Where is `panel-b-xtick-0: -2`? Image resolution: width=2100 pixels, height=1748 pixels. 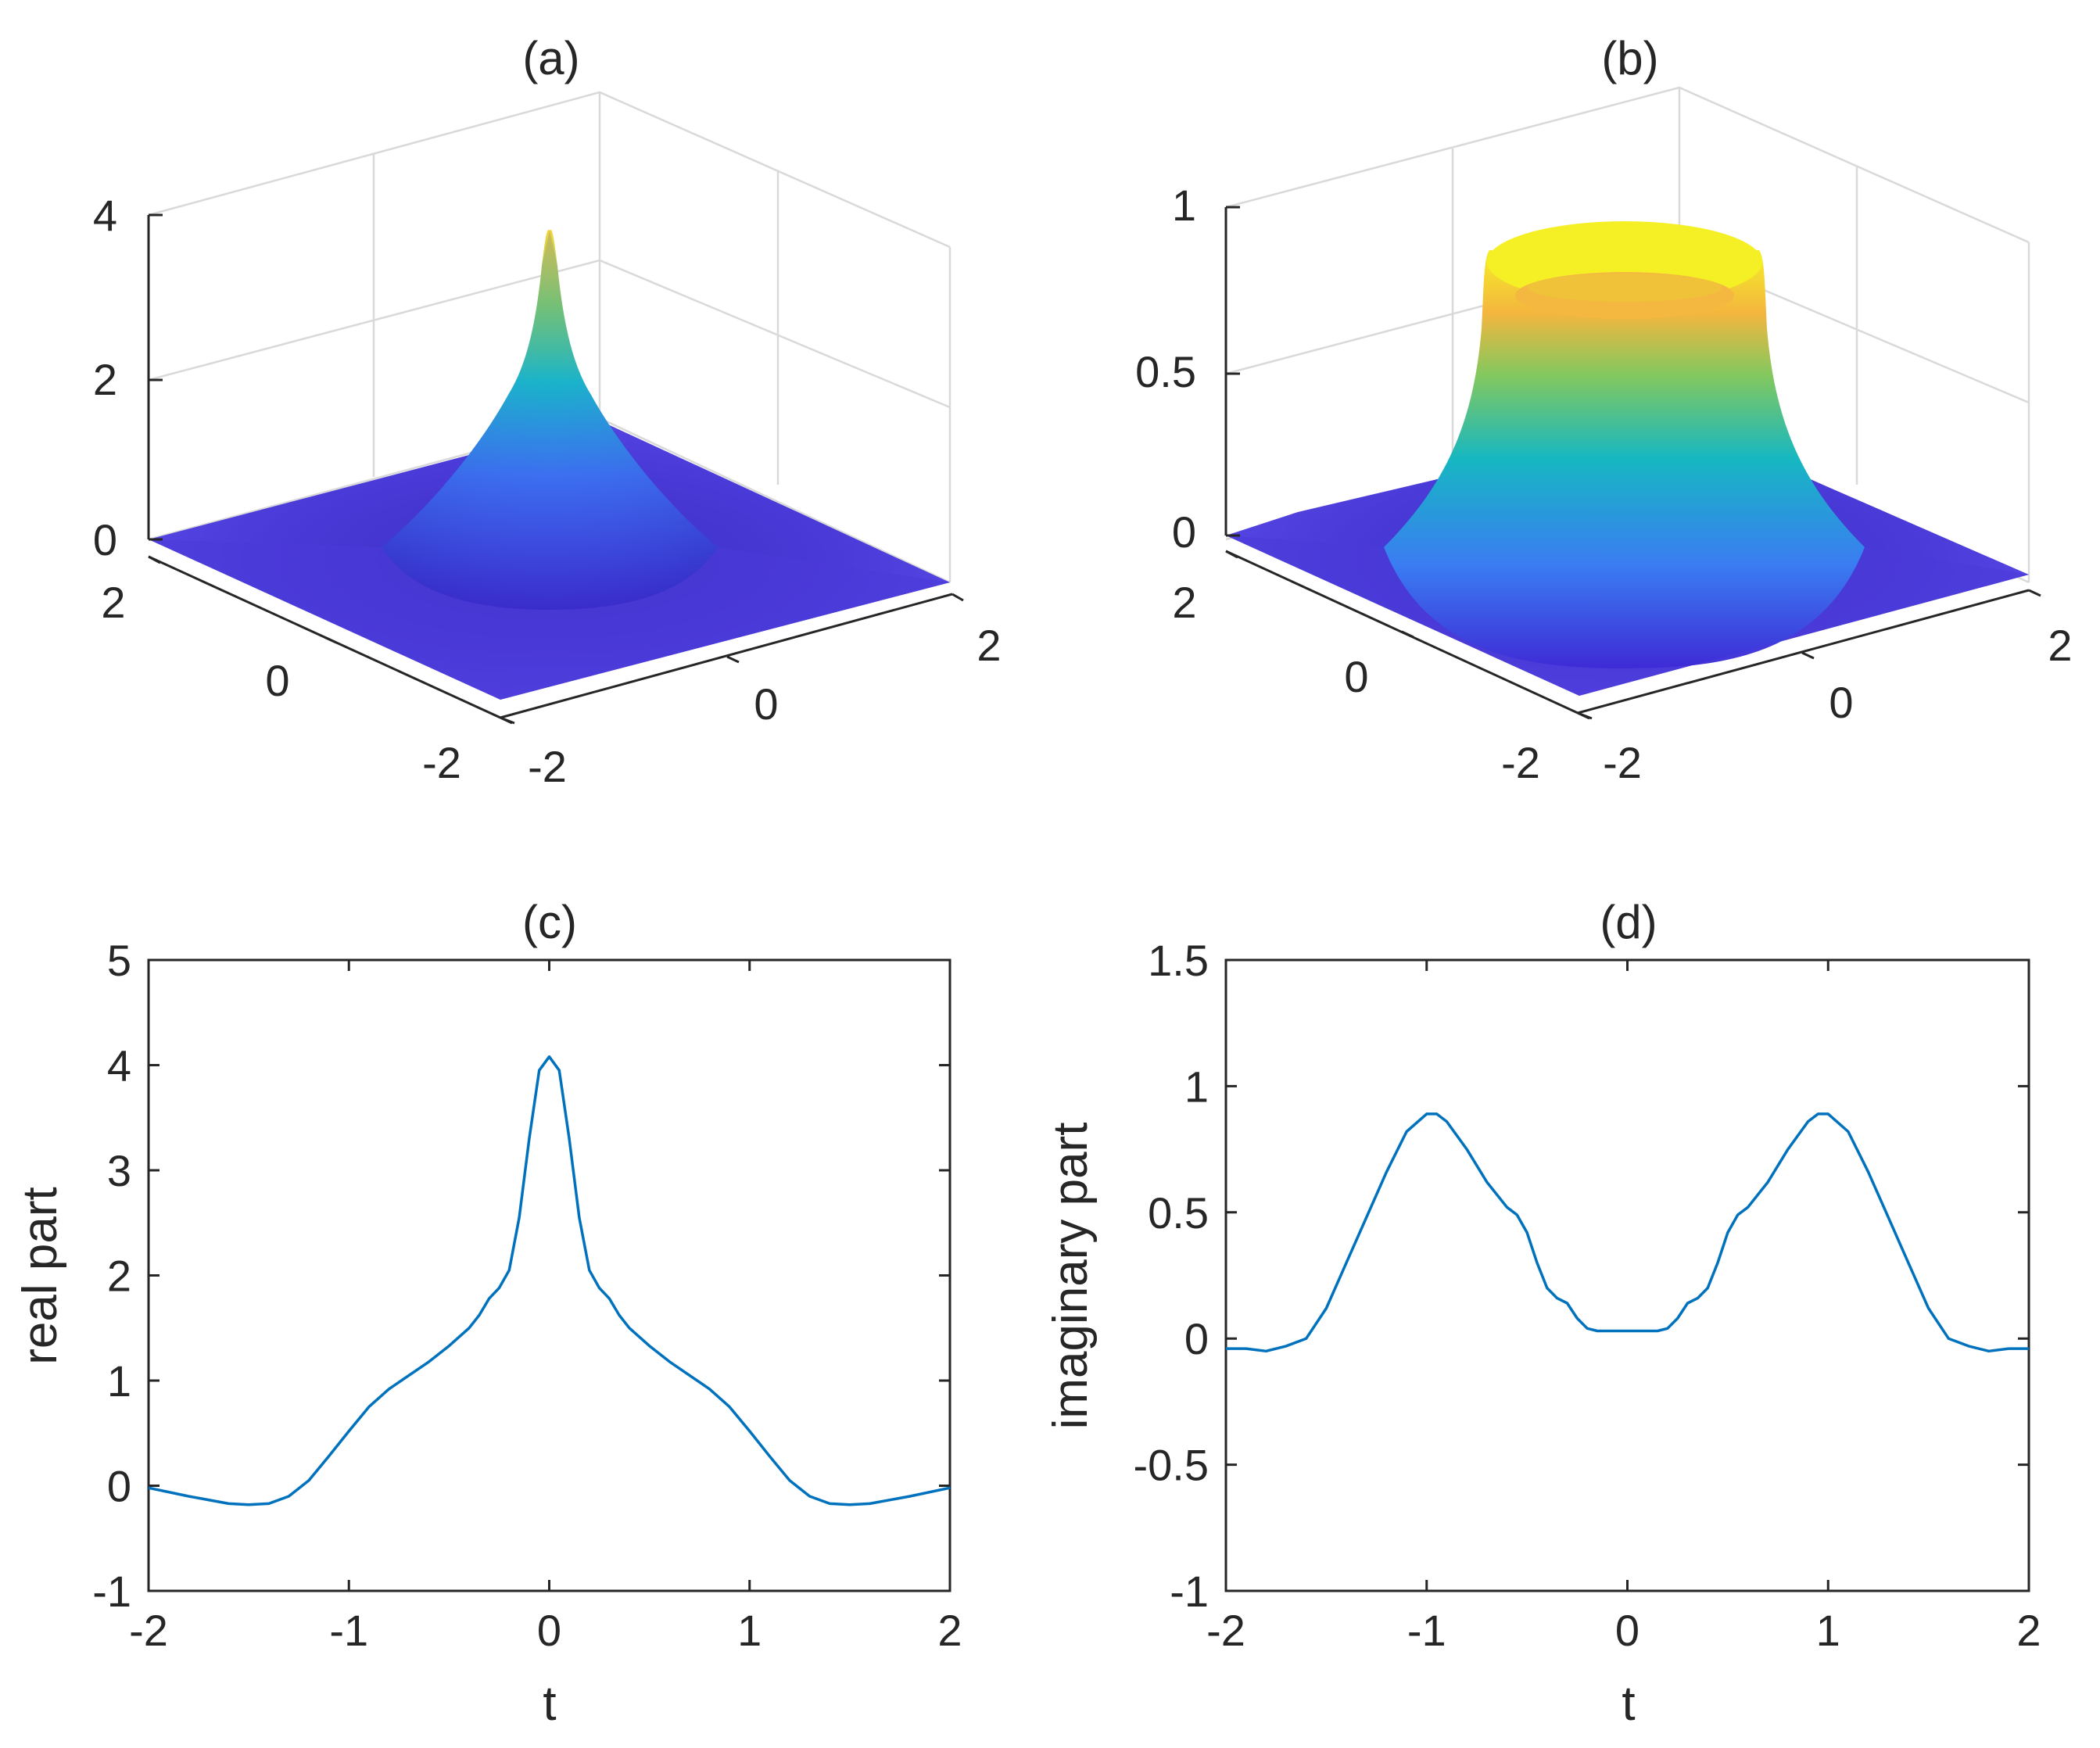
panel-b-xtick-0: -2 is located at coordinates (1622, 762).